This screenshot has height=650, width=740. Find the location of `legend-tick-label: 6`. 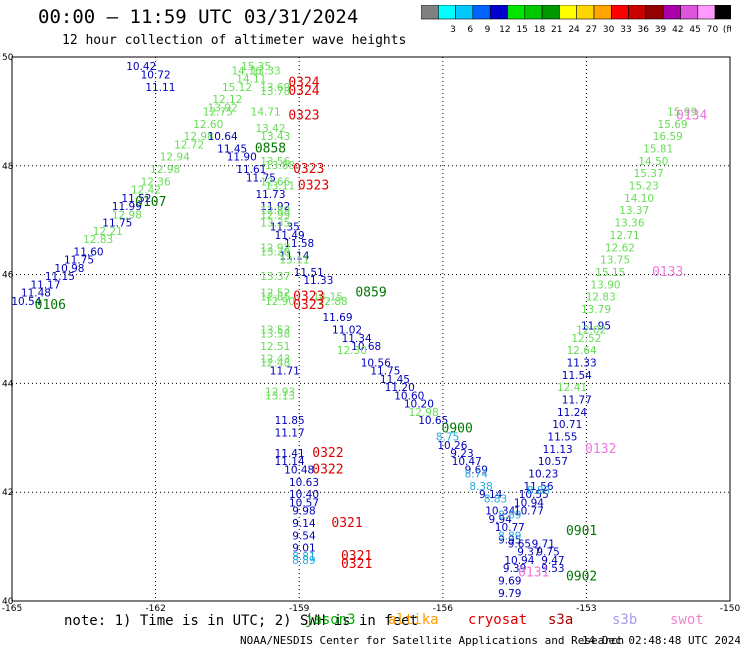

legend-tick-label: 6 is located at coordinates (470, 30).